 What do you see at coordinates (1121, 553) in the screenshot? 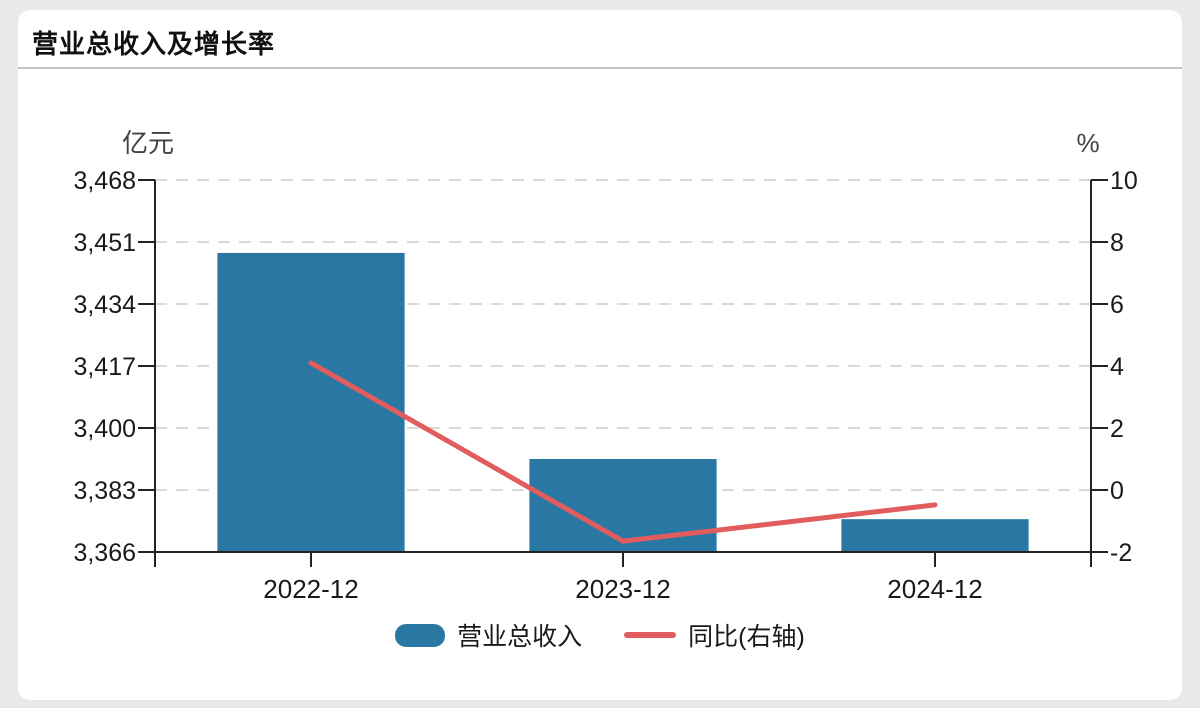
I see `right-axis-tick-label: -2` at bounding box center [1121, 553].